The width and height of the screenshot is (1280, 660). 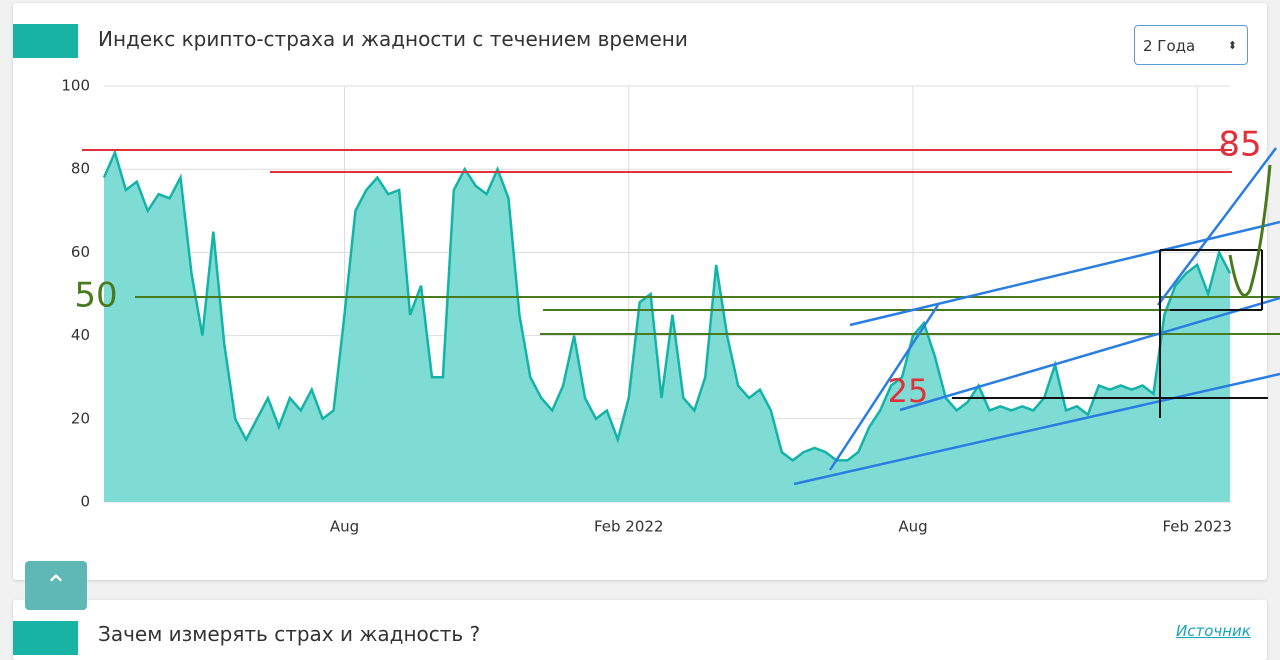 I want to click on period-value: 2 Года, so click(x=1169, y=46).